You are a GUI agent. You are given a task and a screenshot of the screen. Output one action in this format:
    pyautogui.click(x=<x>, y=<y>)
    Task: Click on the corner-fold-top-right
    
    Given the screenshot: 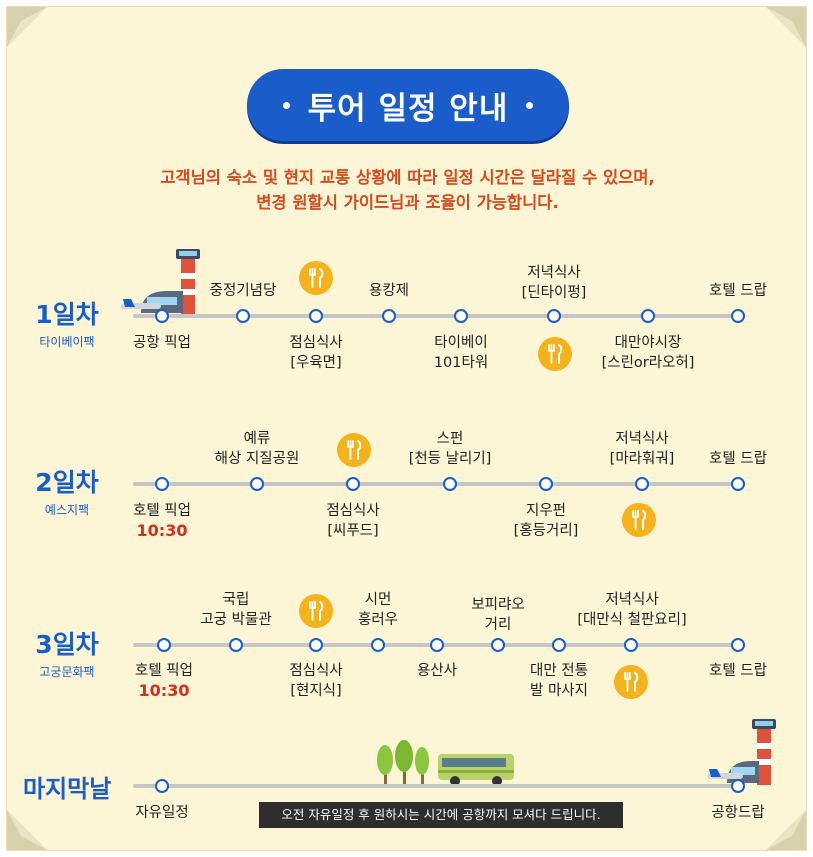 What is the action you would take?
    pyautogui.click(x=783, y=30)
    